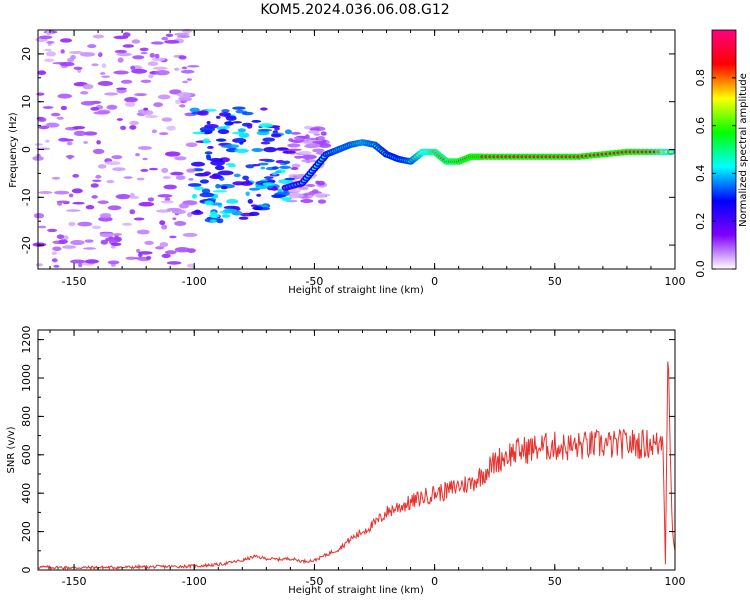 The width and height of the screenshot is (750, 604). What do you see at coordinates (26, 570) in the screenshot?
I see `snr-y-tick-label: 0` at bounding box center [26, 570].